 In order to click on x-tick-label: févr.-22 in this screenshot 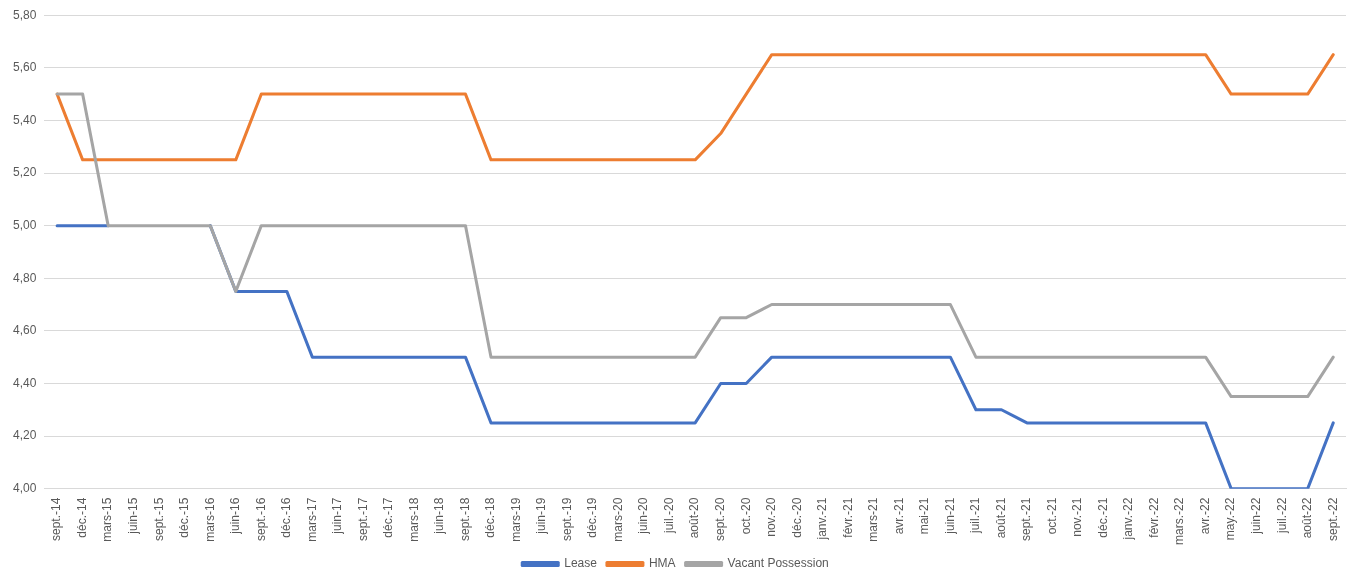, I will do `click(1153, 517)`.